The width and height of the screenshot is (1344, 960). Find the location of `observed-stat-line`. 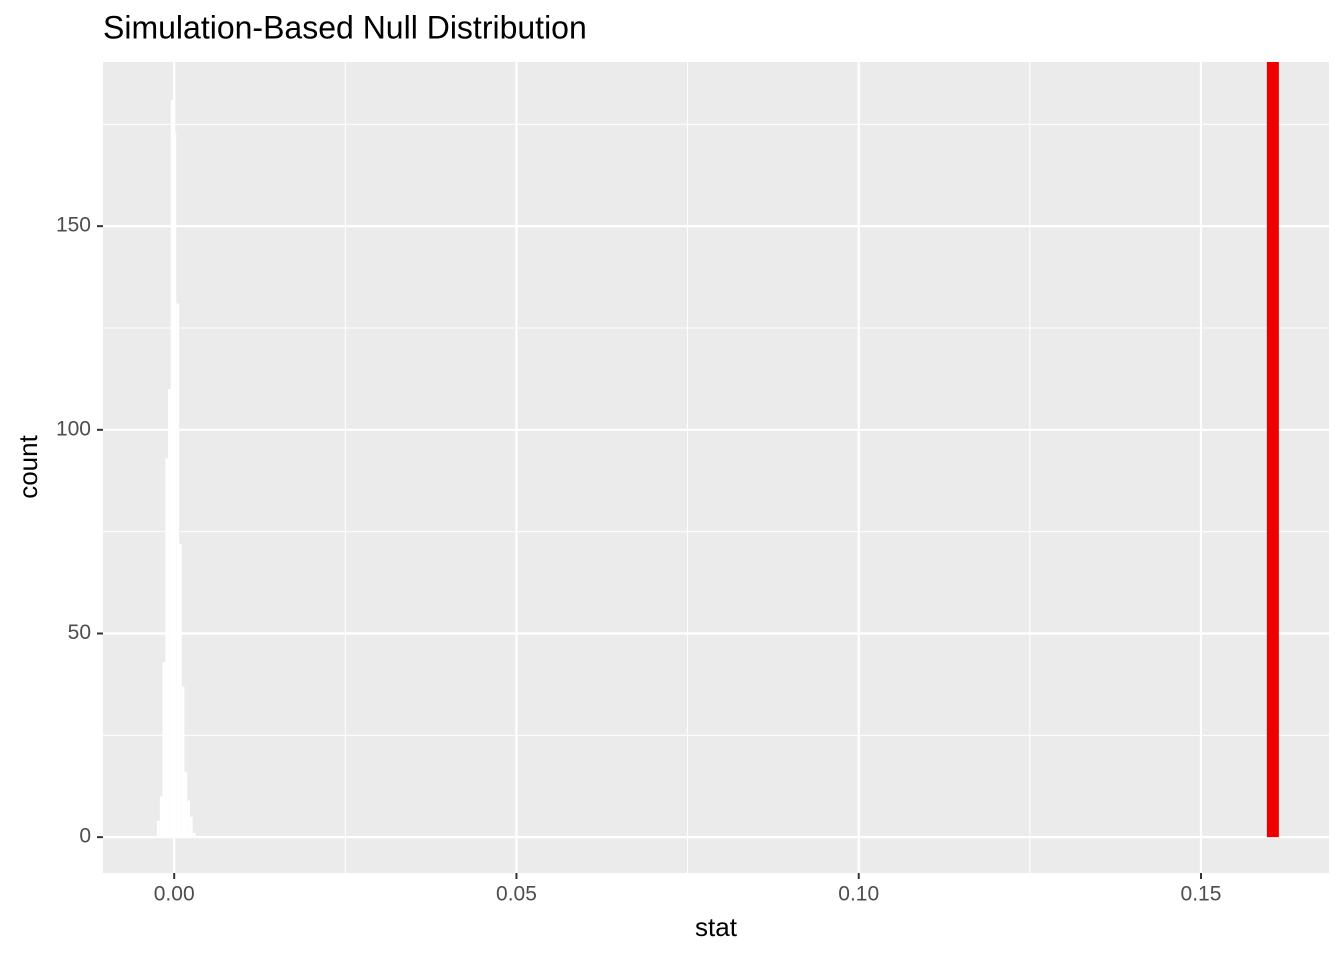

observed-stat-line is located at coordinates (1272, 450).